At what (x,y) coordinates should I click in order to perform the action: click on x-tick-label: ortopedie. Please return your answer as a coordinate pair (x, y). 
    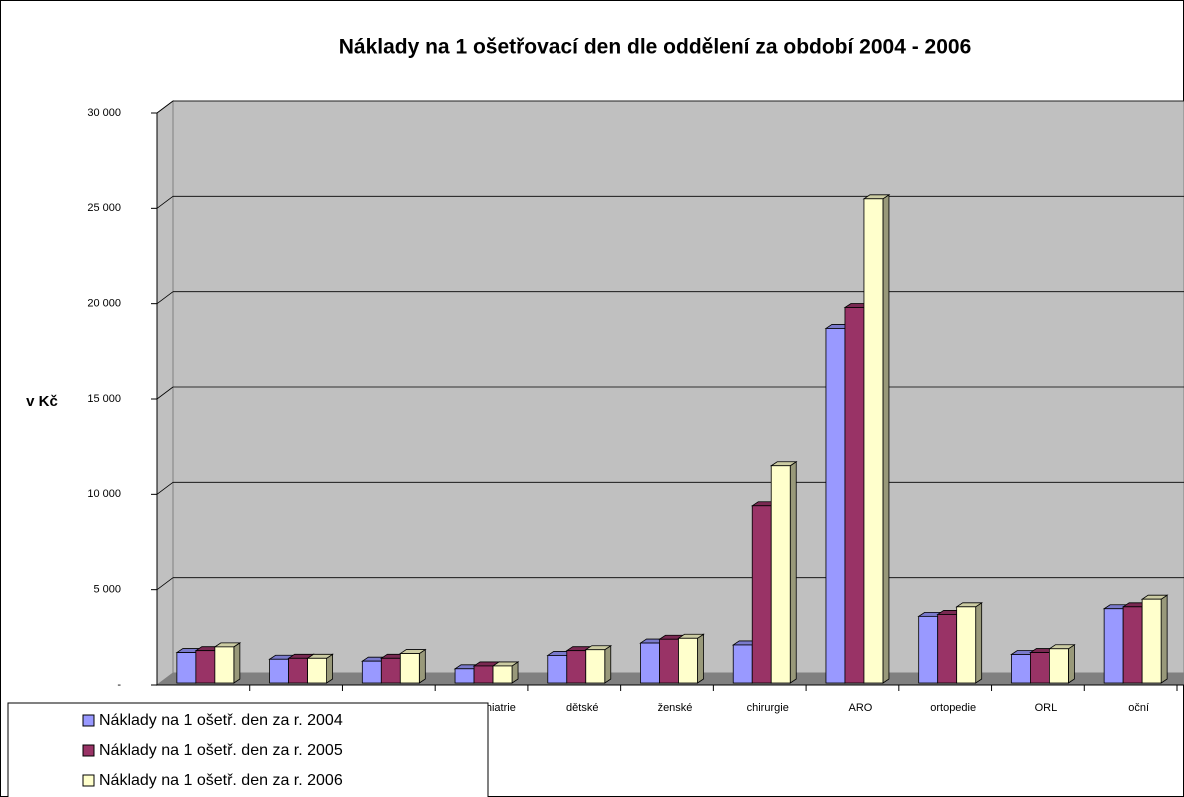
    Looking at the image, I should click on (953, 708).